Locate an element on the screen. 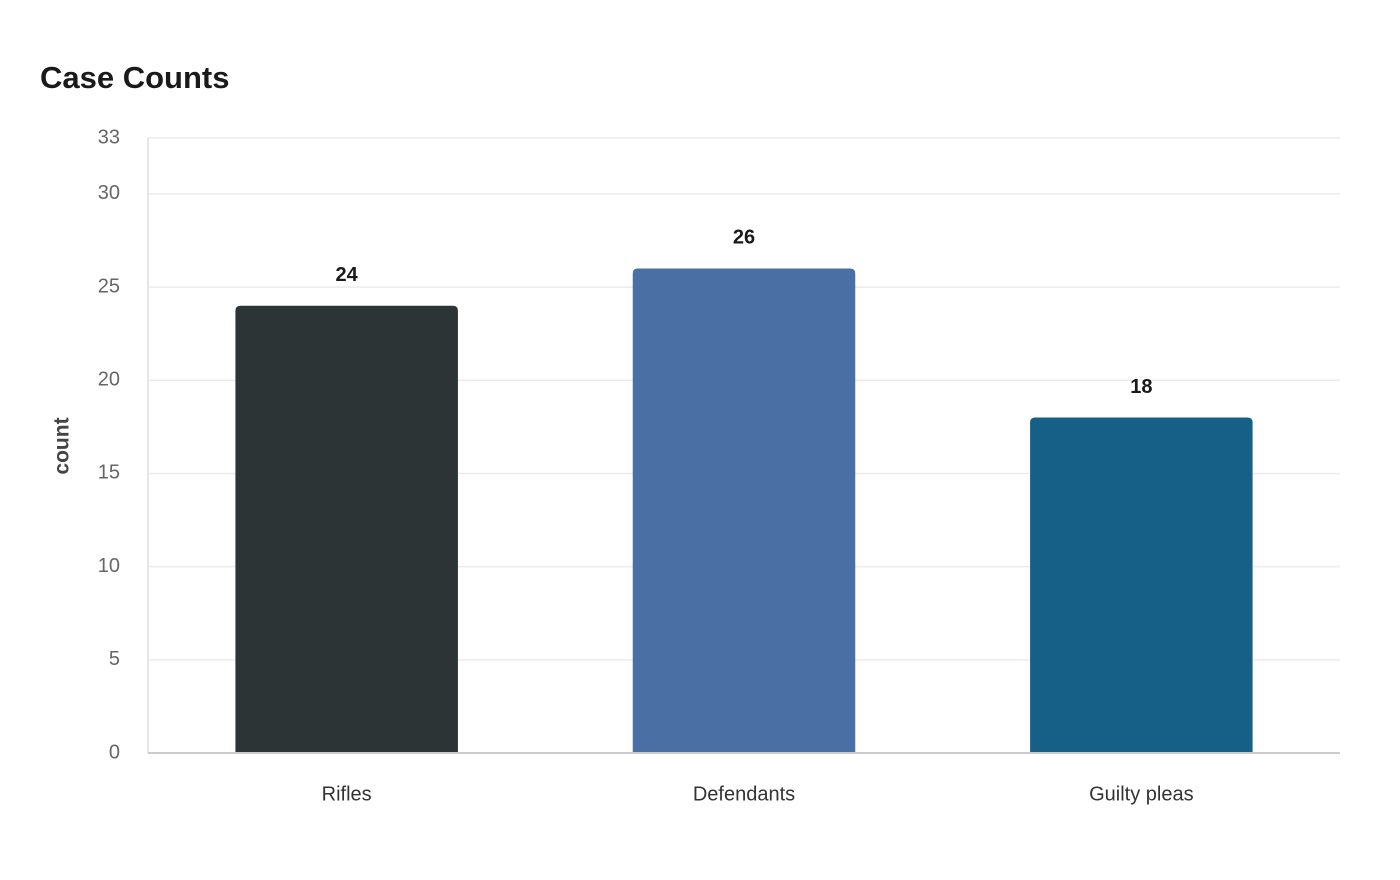 This screenshot has height=880, width=1400. value-label: 24 is located at coordinates (347, 275).